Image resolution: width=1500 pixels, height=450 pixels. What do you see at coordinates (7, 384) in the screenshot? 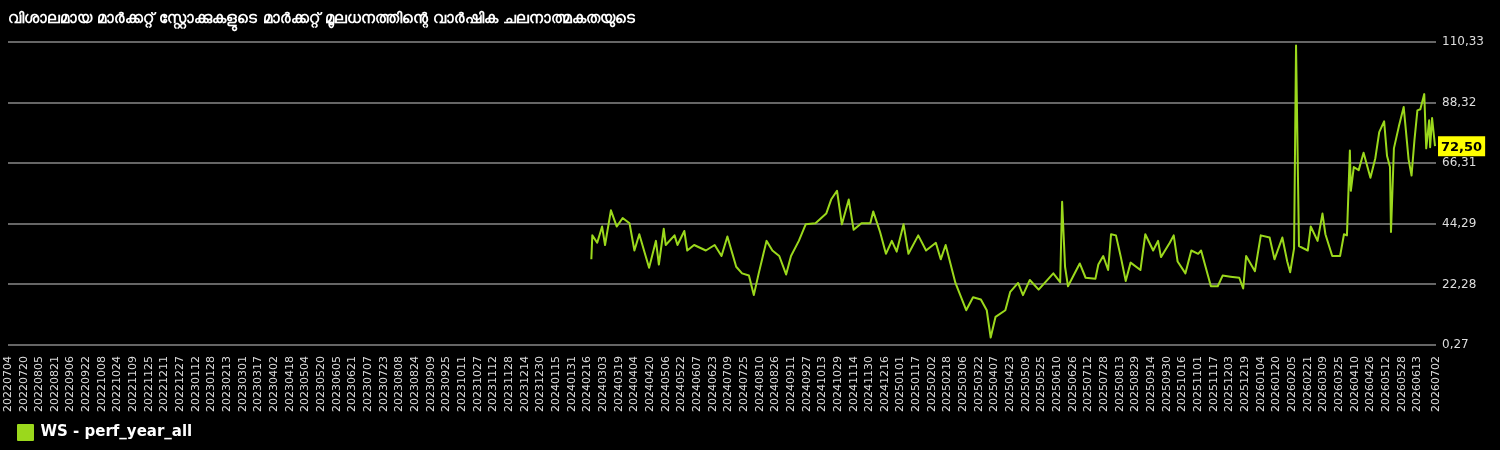
I see `x-tick-label: 20220704` at bounding box center [7, 384].